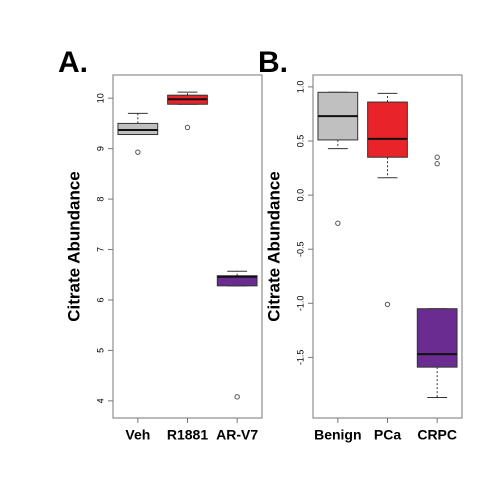 Image resolution: width=500 pixels, height=489 pixels. I want to click on y-tick-label: 9, so click(100, 148).